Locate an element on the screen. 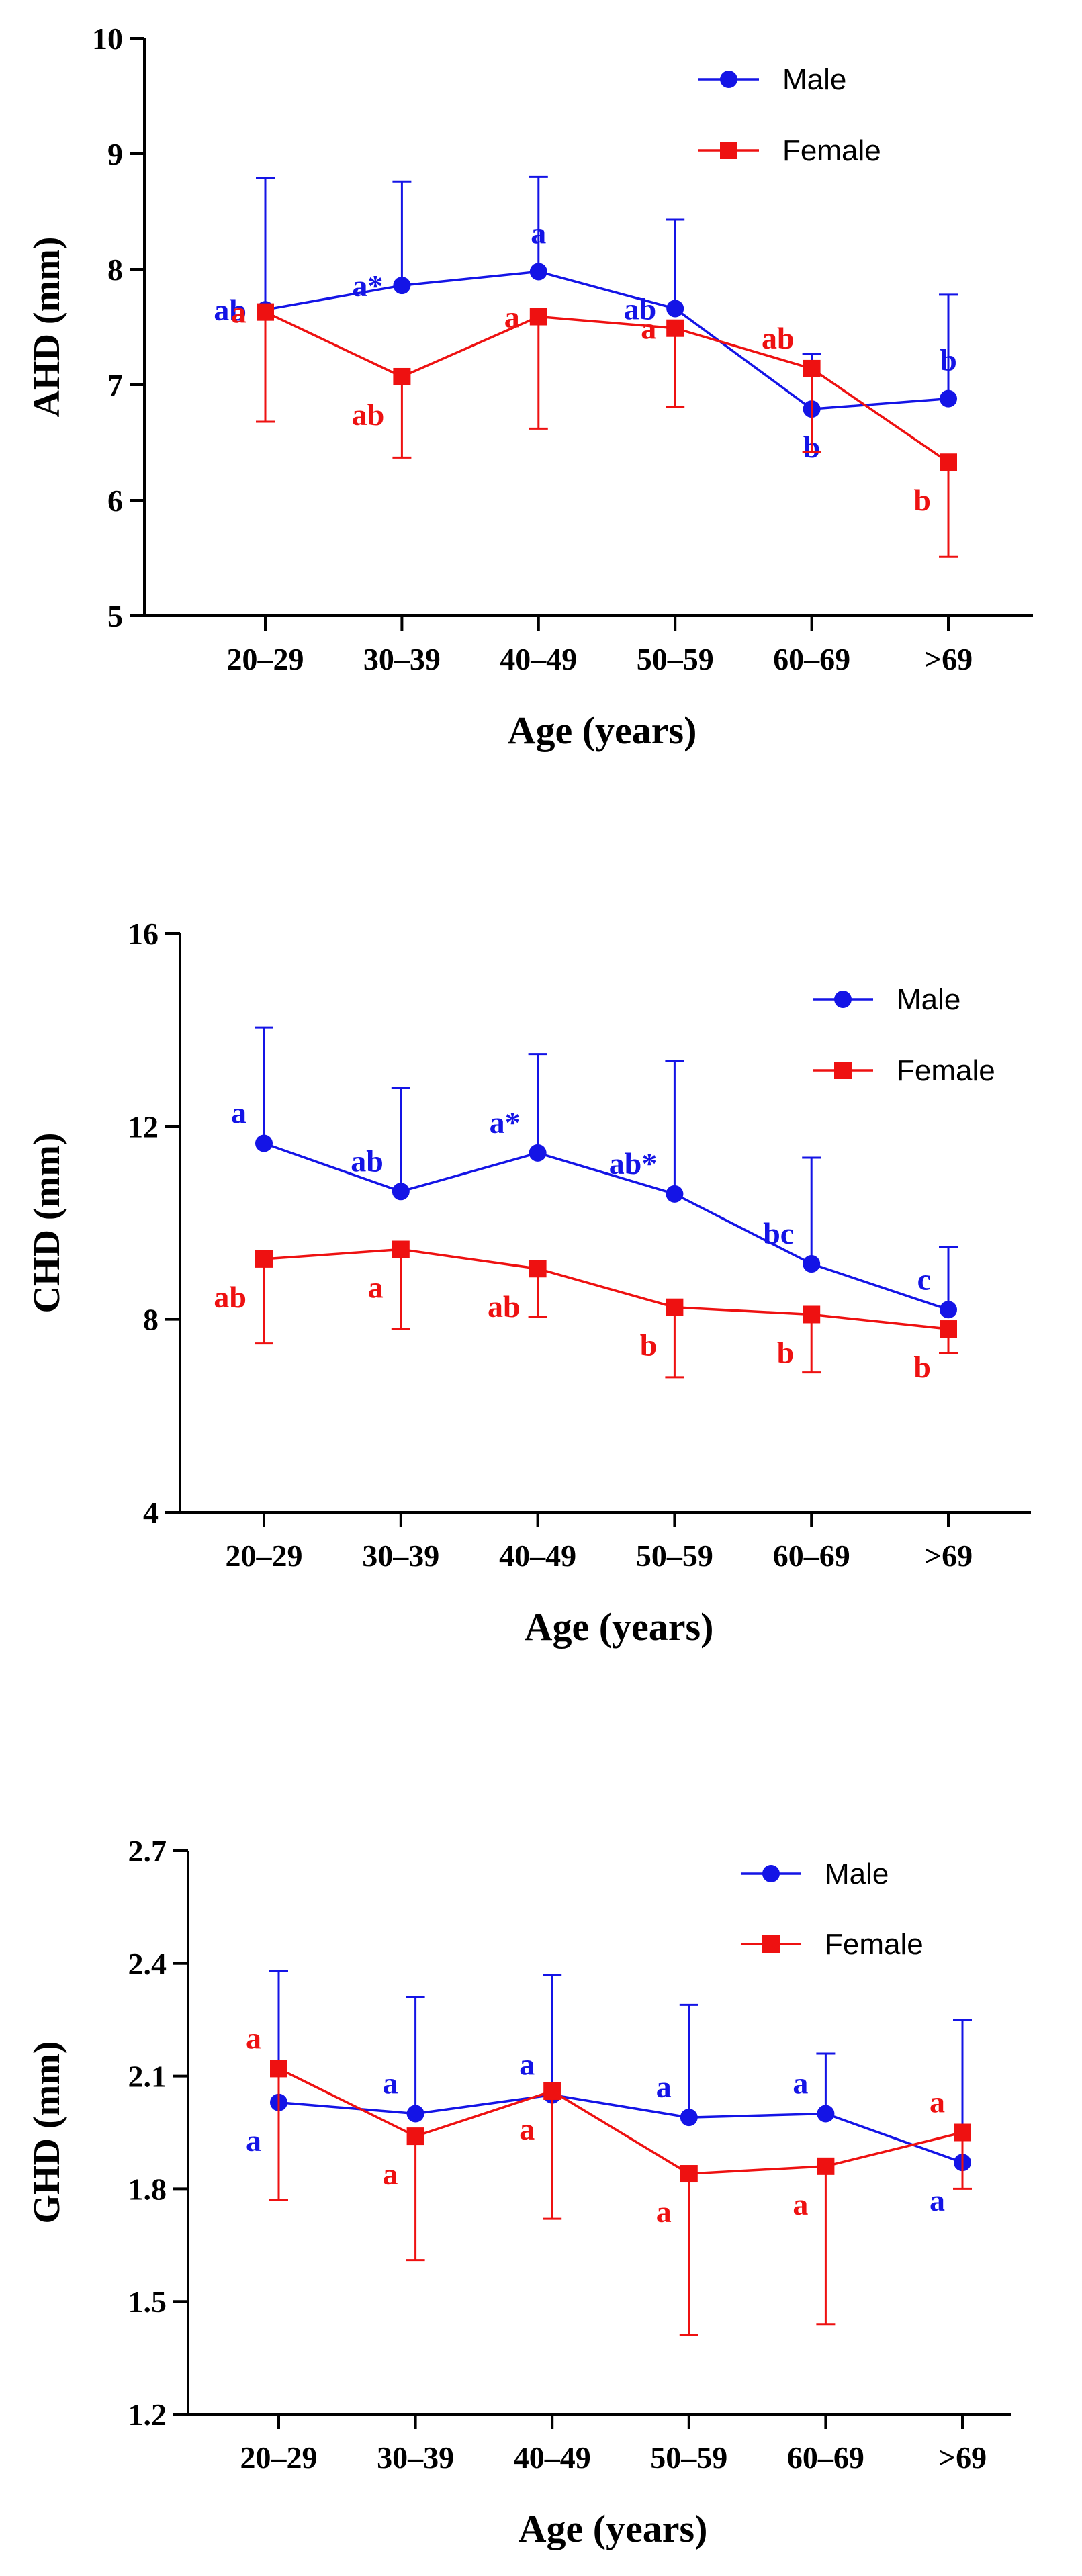 The image size is (1082, 2576). legend-label-female: Female is located at coordinates (831, 150).